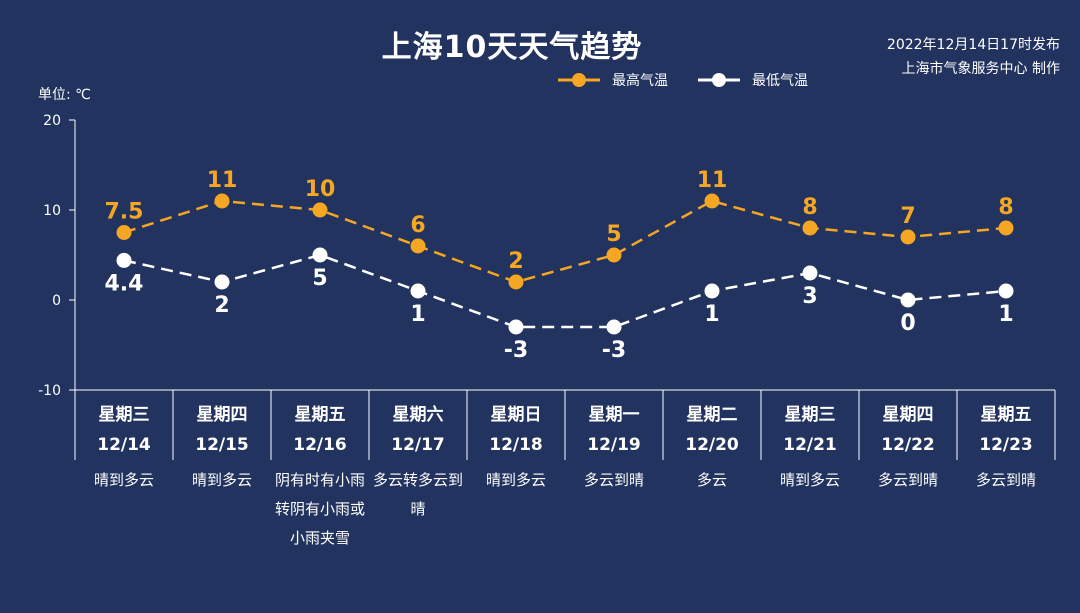 This screenshot has width=1080, height=613. I want to click on day-column: 星期一 12/19 多云到晴, so click(614, 447).